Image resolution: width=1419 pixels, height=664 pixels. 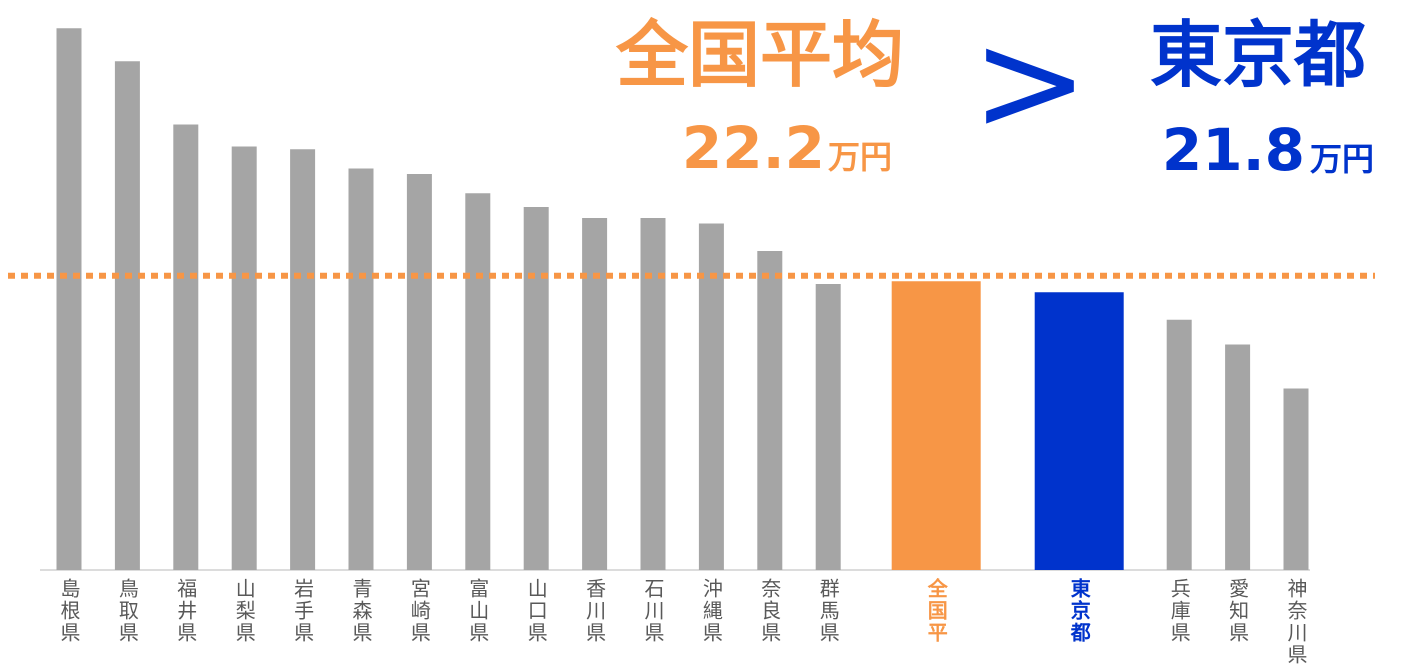 I want to click on x-tick-label: 全国平, so click(x=936, y=610).